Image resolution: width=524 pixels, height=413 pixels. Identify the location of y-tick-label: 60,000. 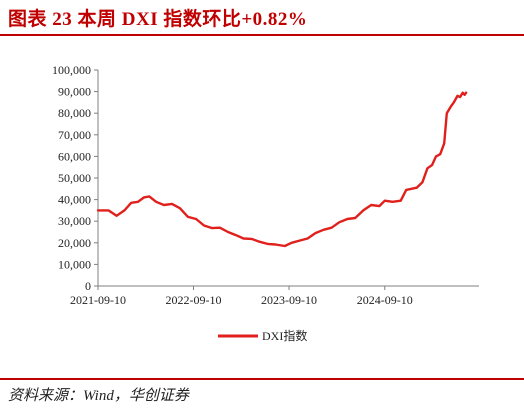
(74, 156).